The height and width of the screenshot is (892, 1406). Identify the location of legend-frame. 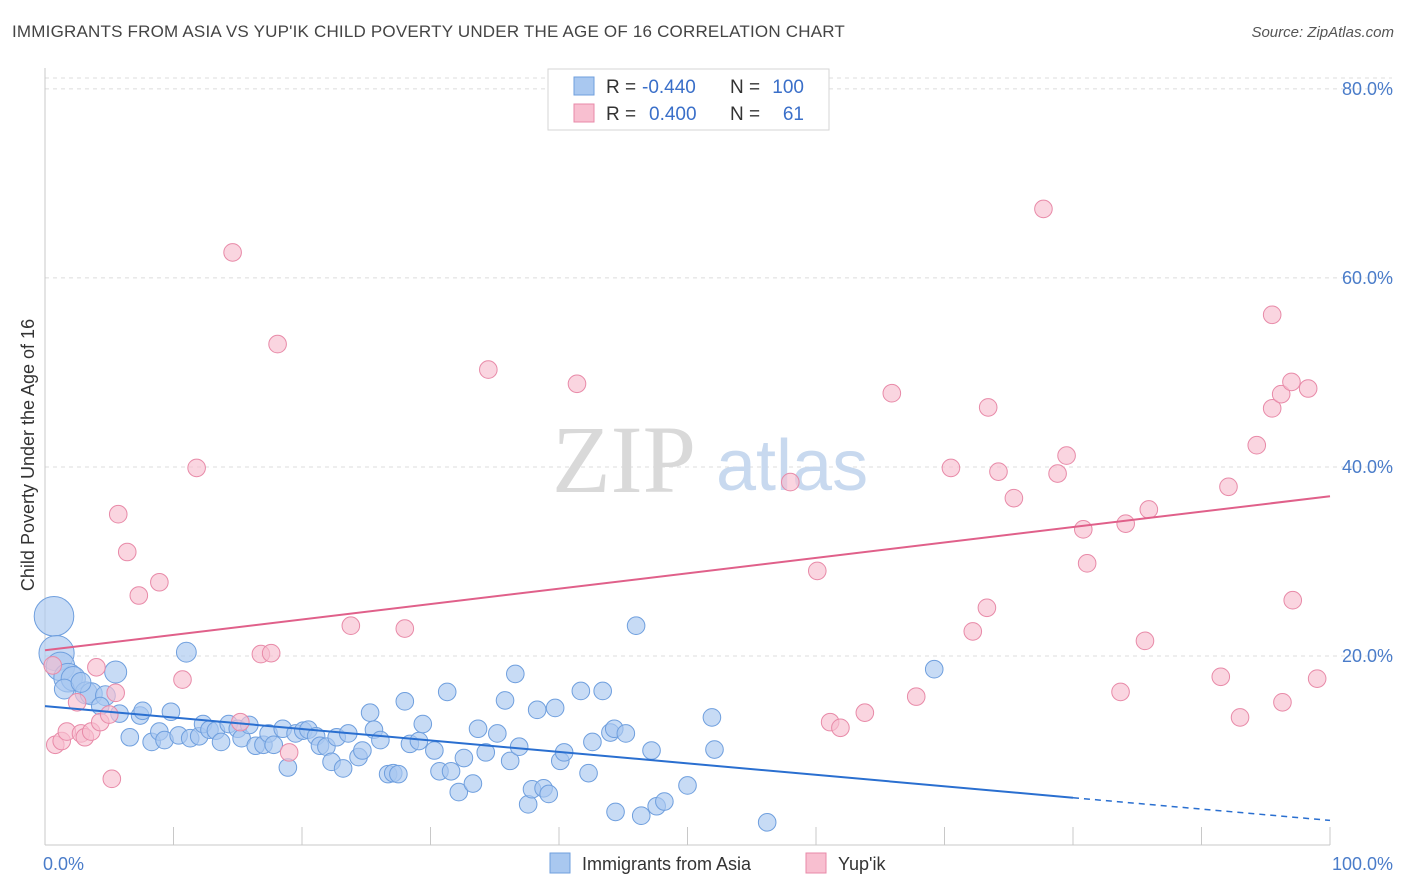
(688, 99).